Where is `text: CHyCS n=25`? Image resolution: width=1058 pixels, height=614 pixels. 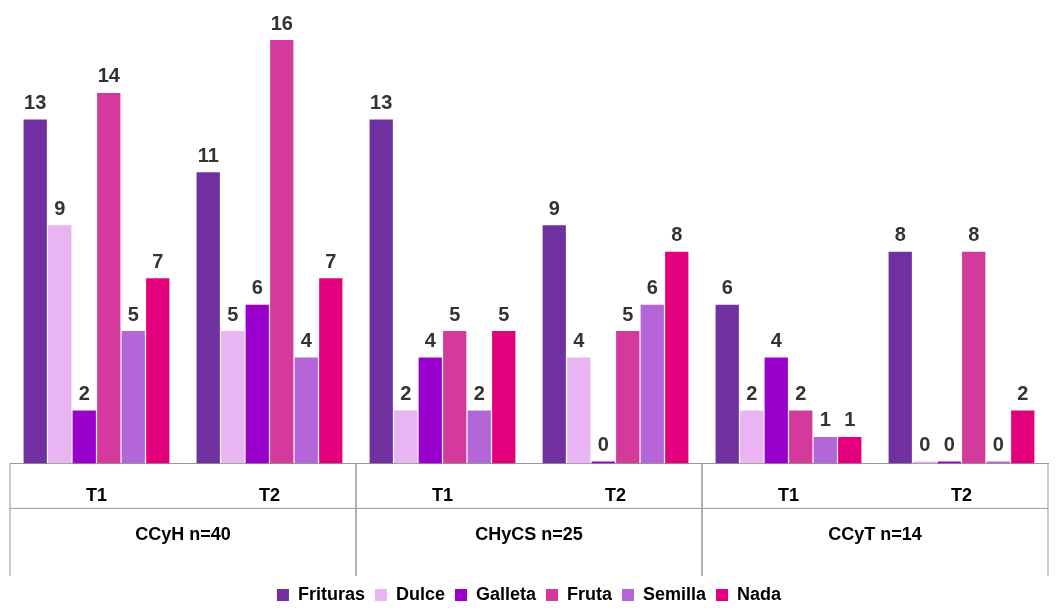
text: CHyCS n=25 is located at coordinates (529, 534).